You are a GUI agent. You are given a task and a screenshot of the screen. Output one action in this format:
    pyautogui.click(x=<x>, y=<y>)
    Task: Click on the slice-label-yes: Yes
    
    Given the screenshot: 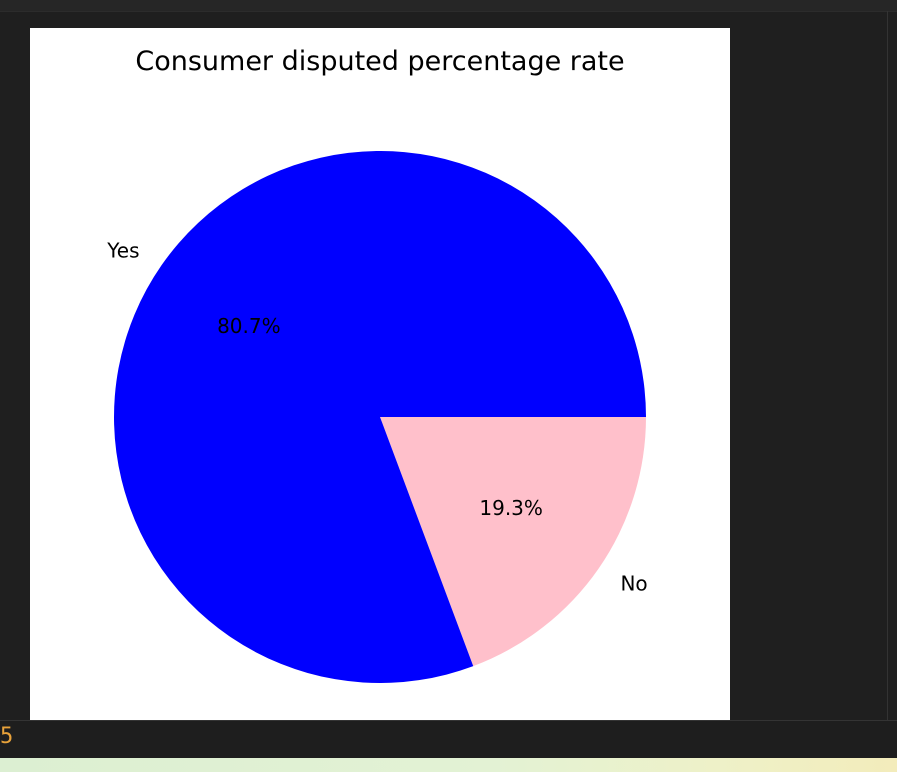 What is the action you would take?
    pyautogui.click(x=122, y=250)
    